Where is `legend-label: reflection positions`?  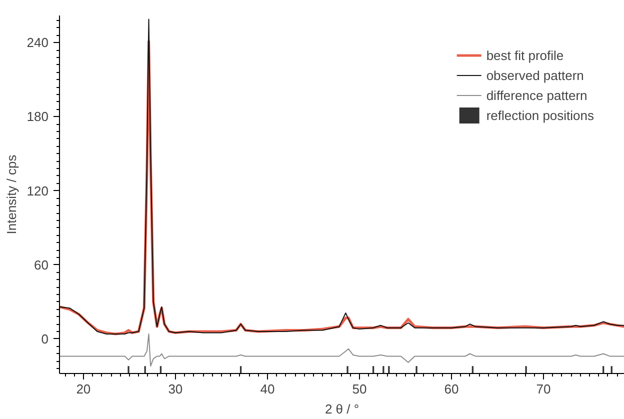 legend-label: reflection positions is located at coordinates (540, 115).